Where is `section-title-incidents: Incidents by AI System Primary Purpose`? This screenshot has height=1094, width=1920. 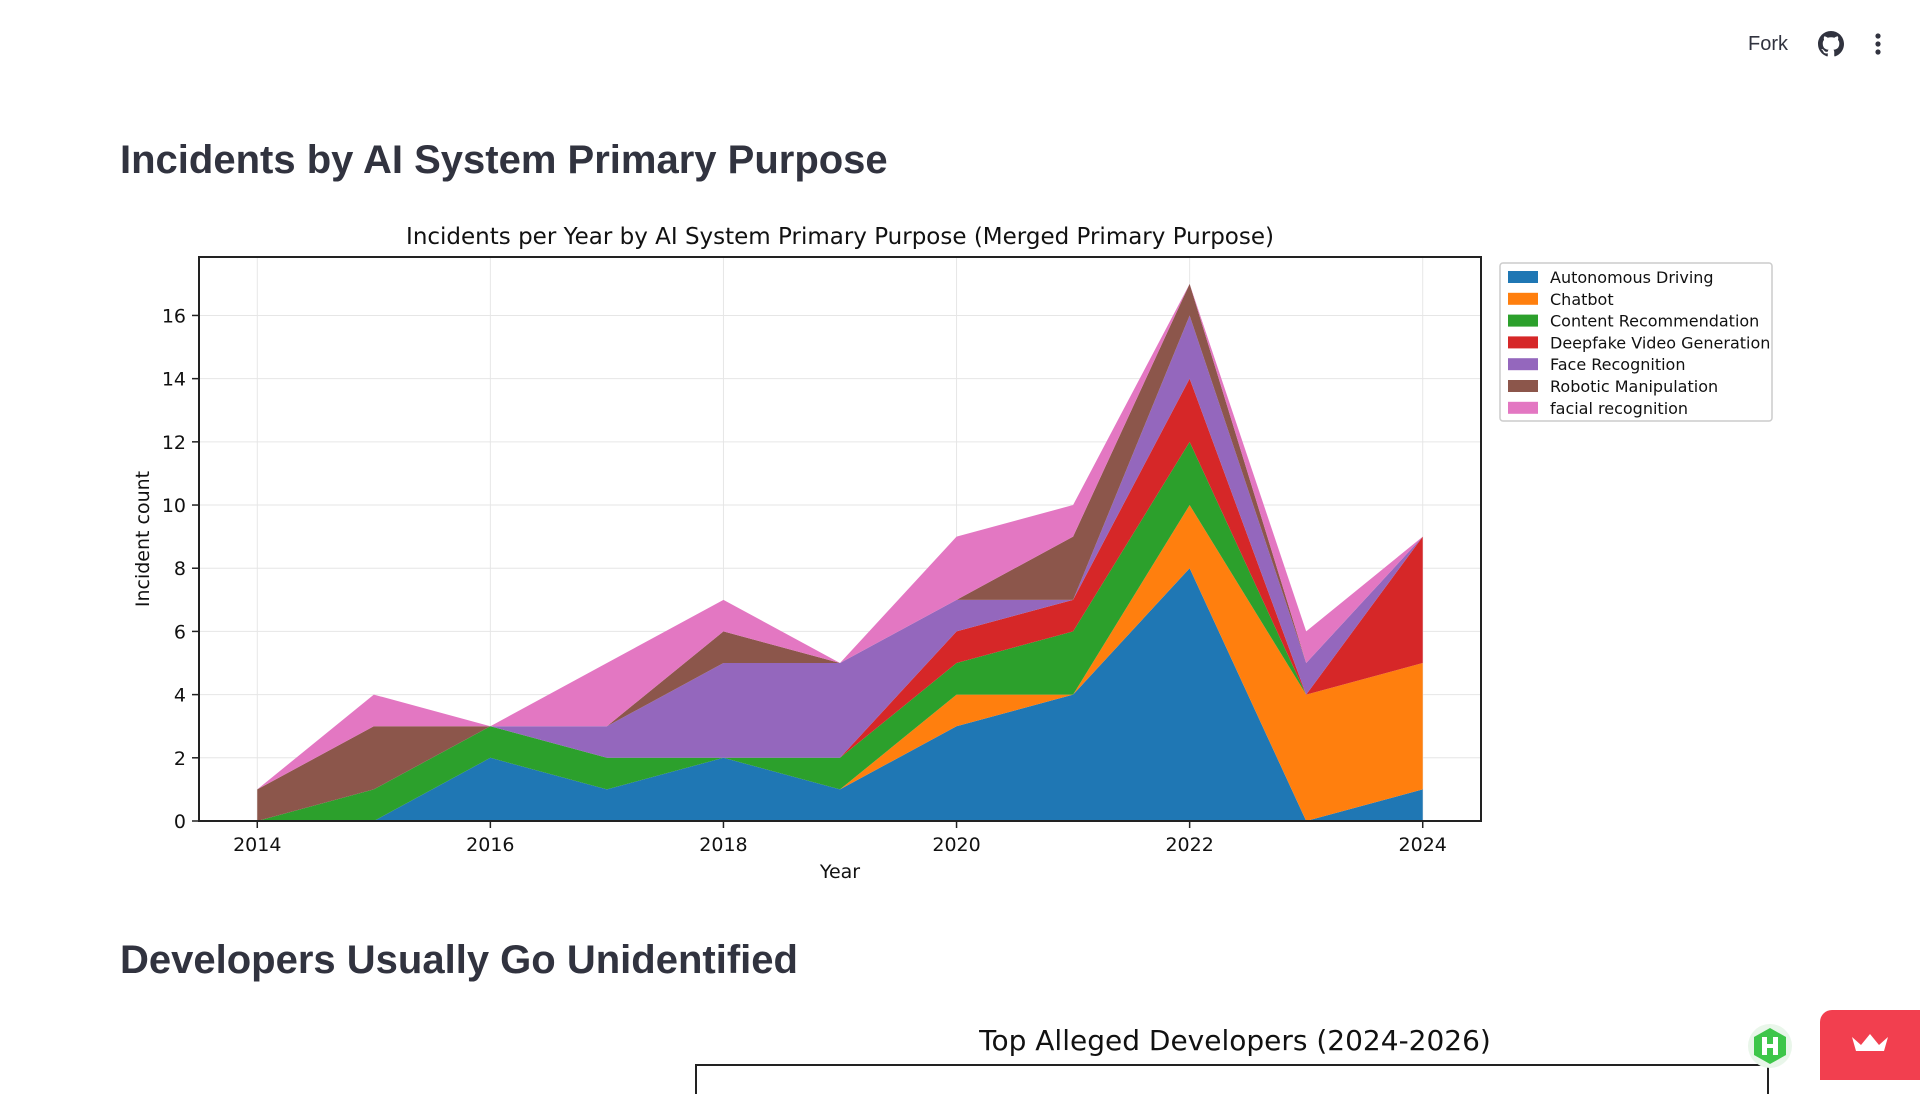
section-title-incidents: Incidents by AI System Primary Purpose is located at coordinates (504, 160).